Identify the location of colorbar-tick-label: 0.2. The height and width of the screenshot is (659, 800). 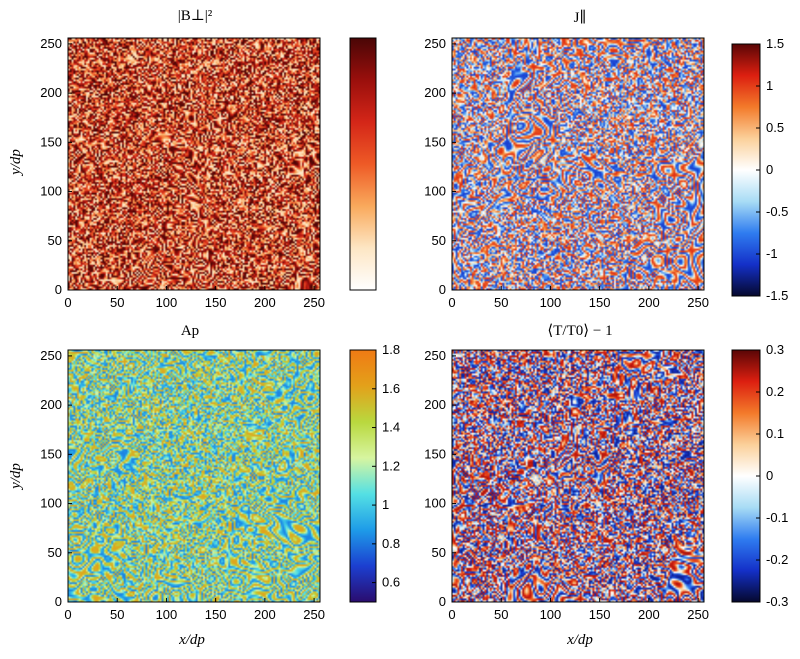
(775, 391).